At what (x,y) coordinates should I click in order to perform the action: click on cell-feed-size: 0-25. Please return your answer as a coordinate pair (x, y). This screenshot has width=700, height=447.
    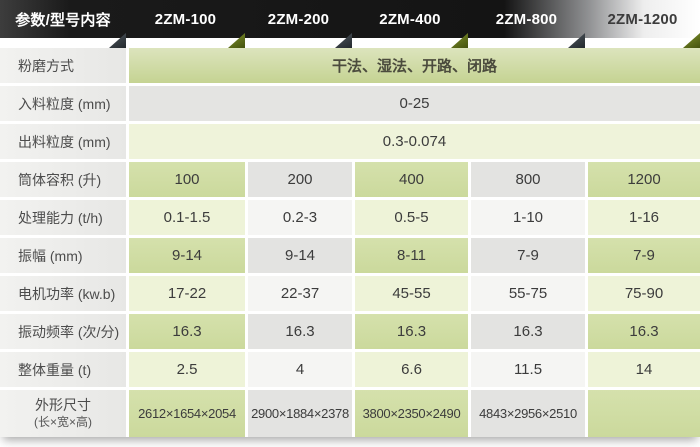
    Looking at the image, I should click on (414, 103).